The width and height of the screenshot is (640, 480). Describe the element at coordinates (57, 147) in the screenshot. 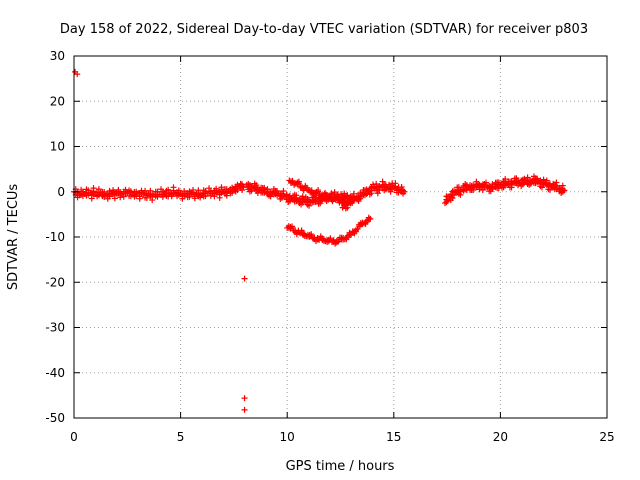

I see `y-tick-label: 10` at that location.